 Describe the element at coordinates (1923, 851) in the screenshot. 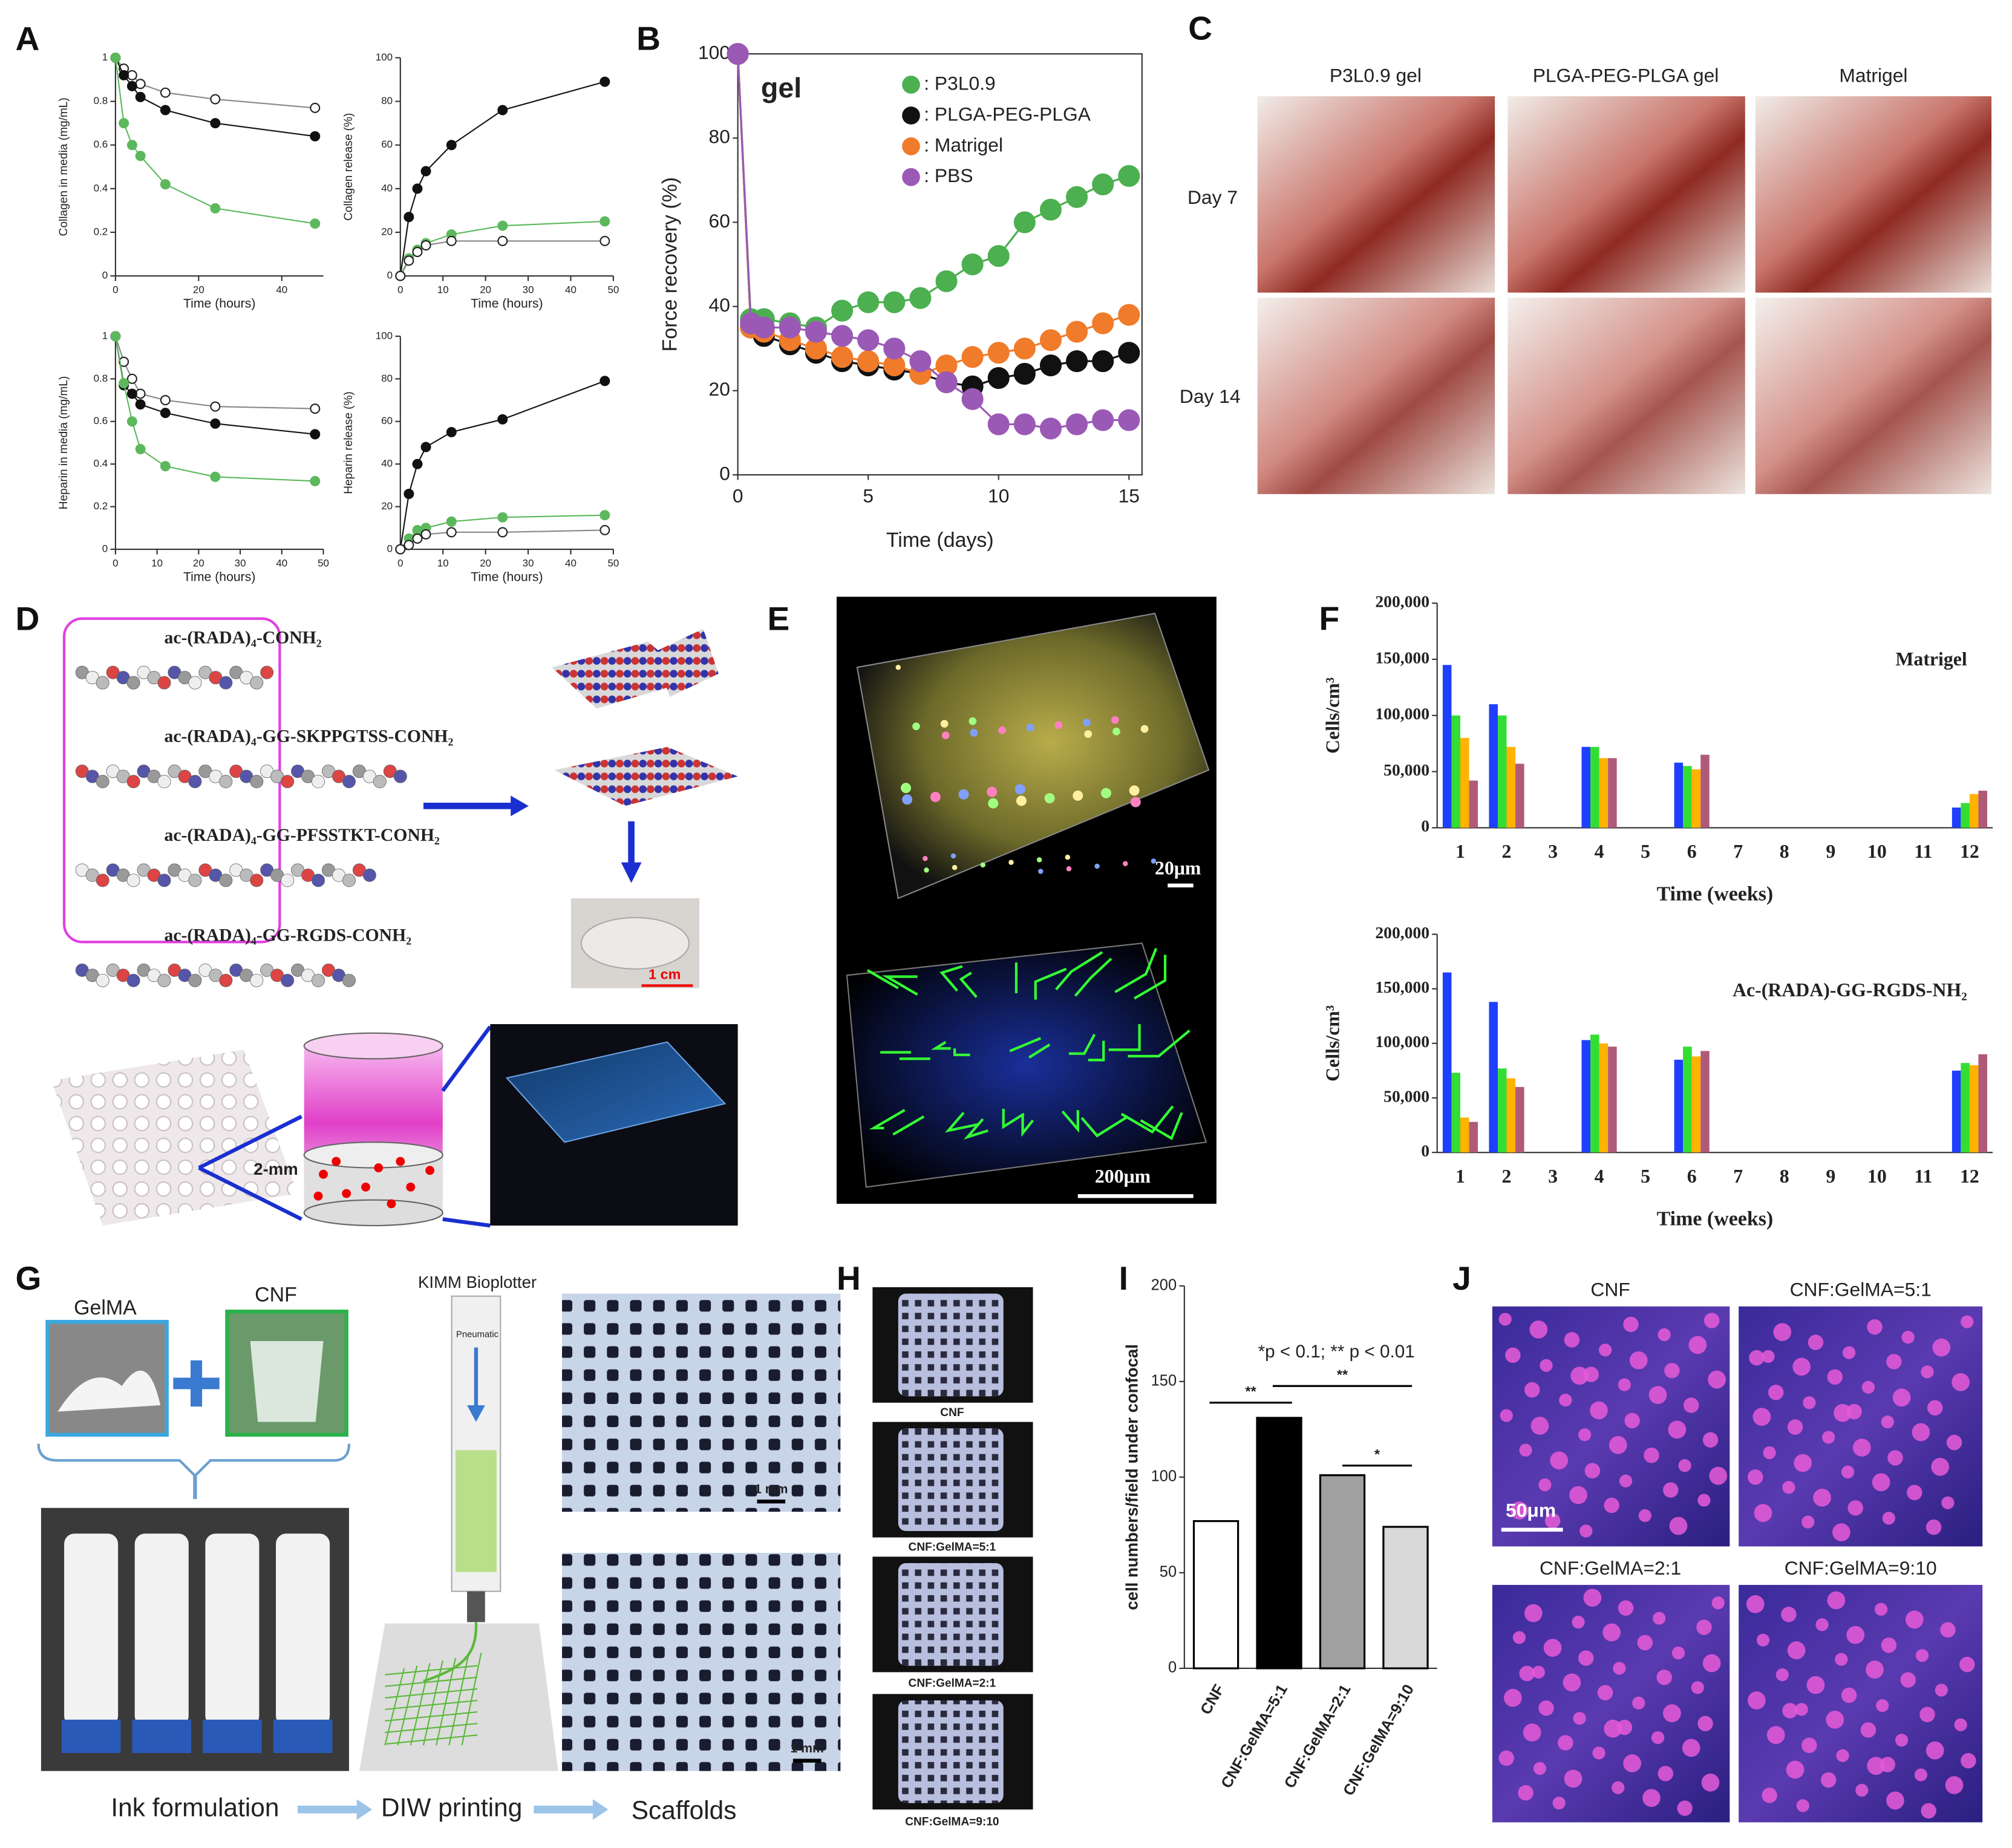

I see `x-tick-label: 11` at that location.